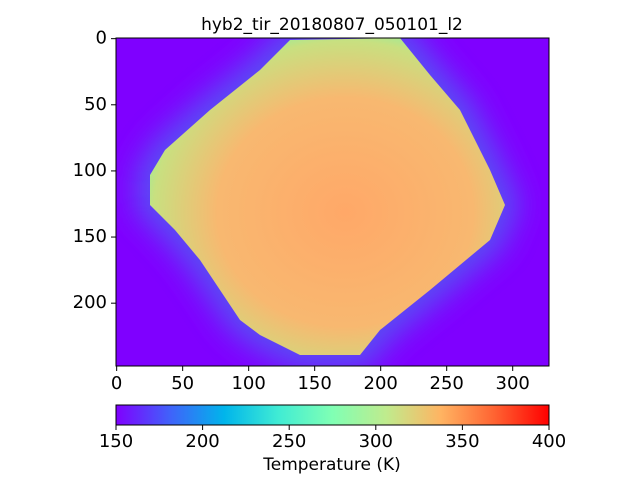 This screenshot has height=480, width=640. I want to click on colorbar-label: Temperature (K), so click(331, 465).